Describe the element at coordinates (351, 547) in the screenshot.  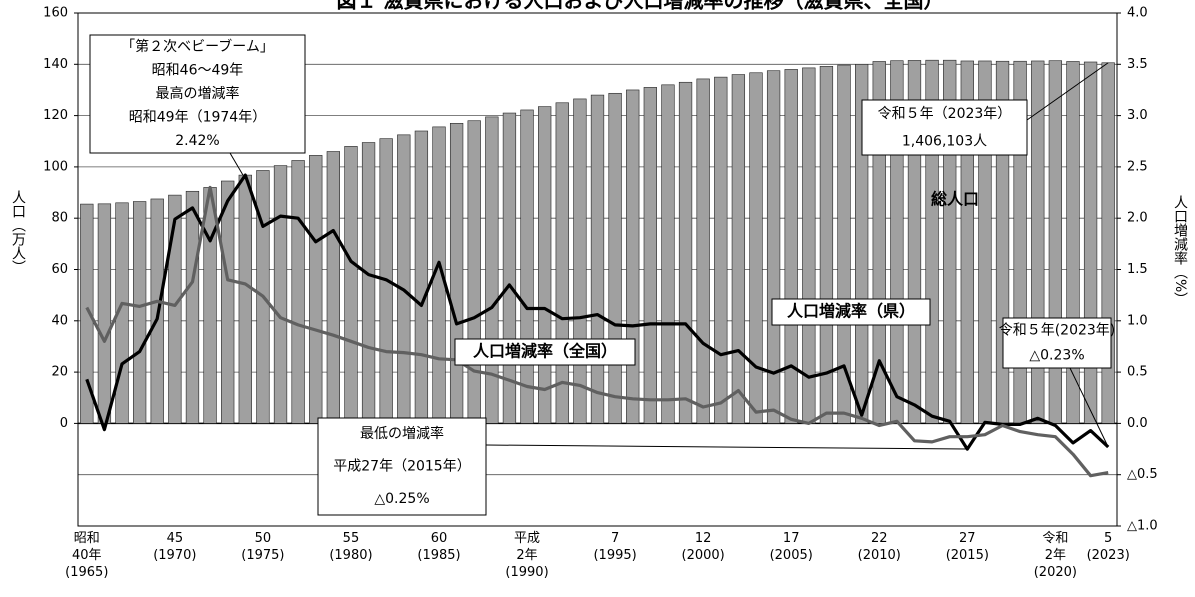
I see `x-tick-label: 55 (1980)` at that location.